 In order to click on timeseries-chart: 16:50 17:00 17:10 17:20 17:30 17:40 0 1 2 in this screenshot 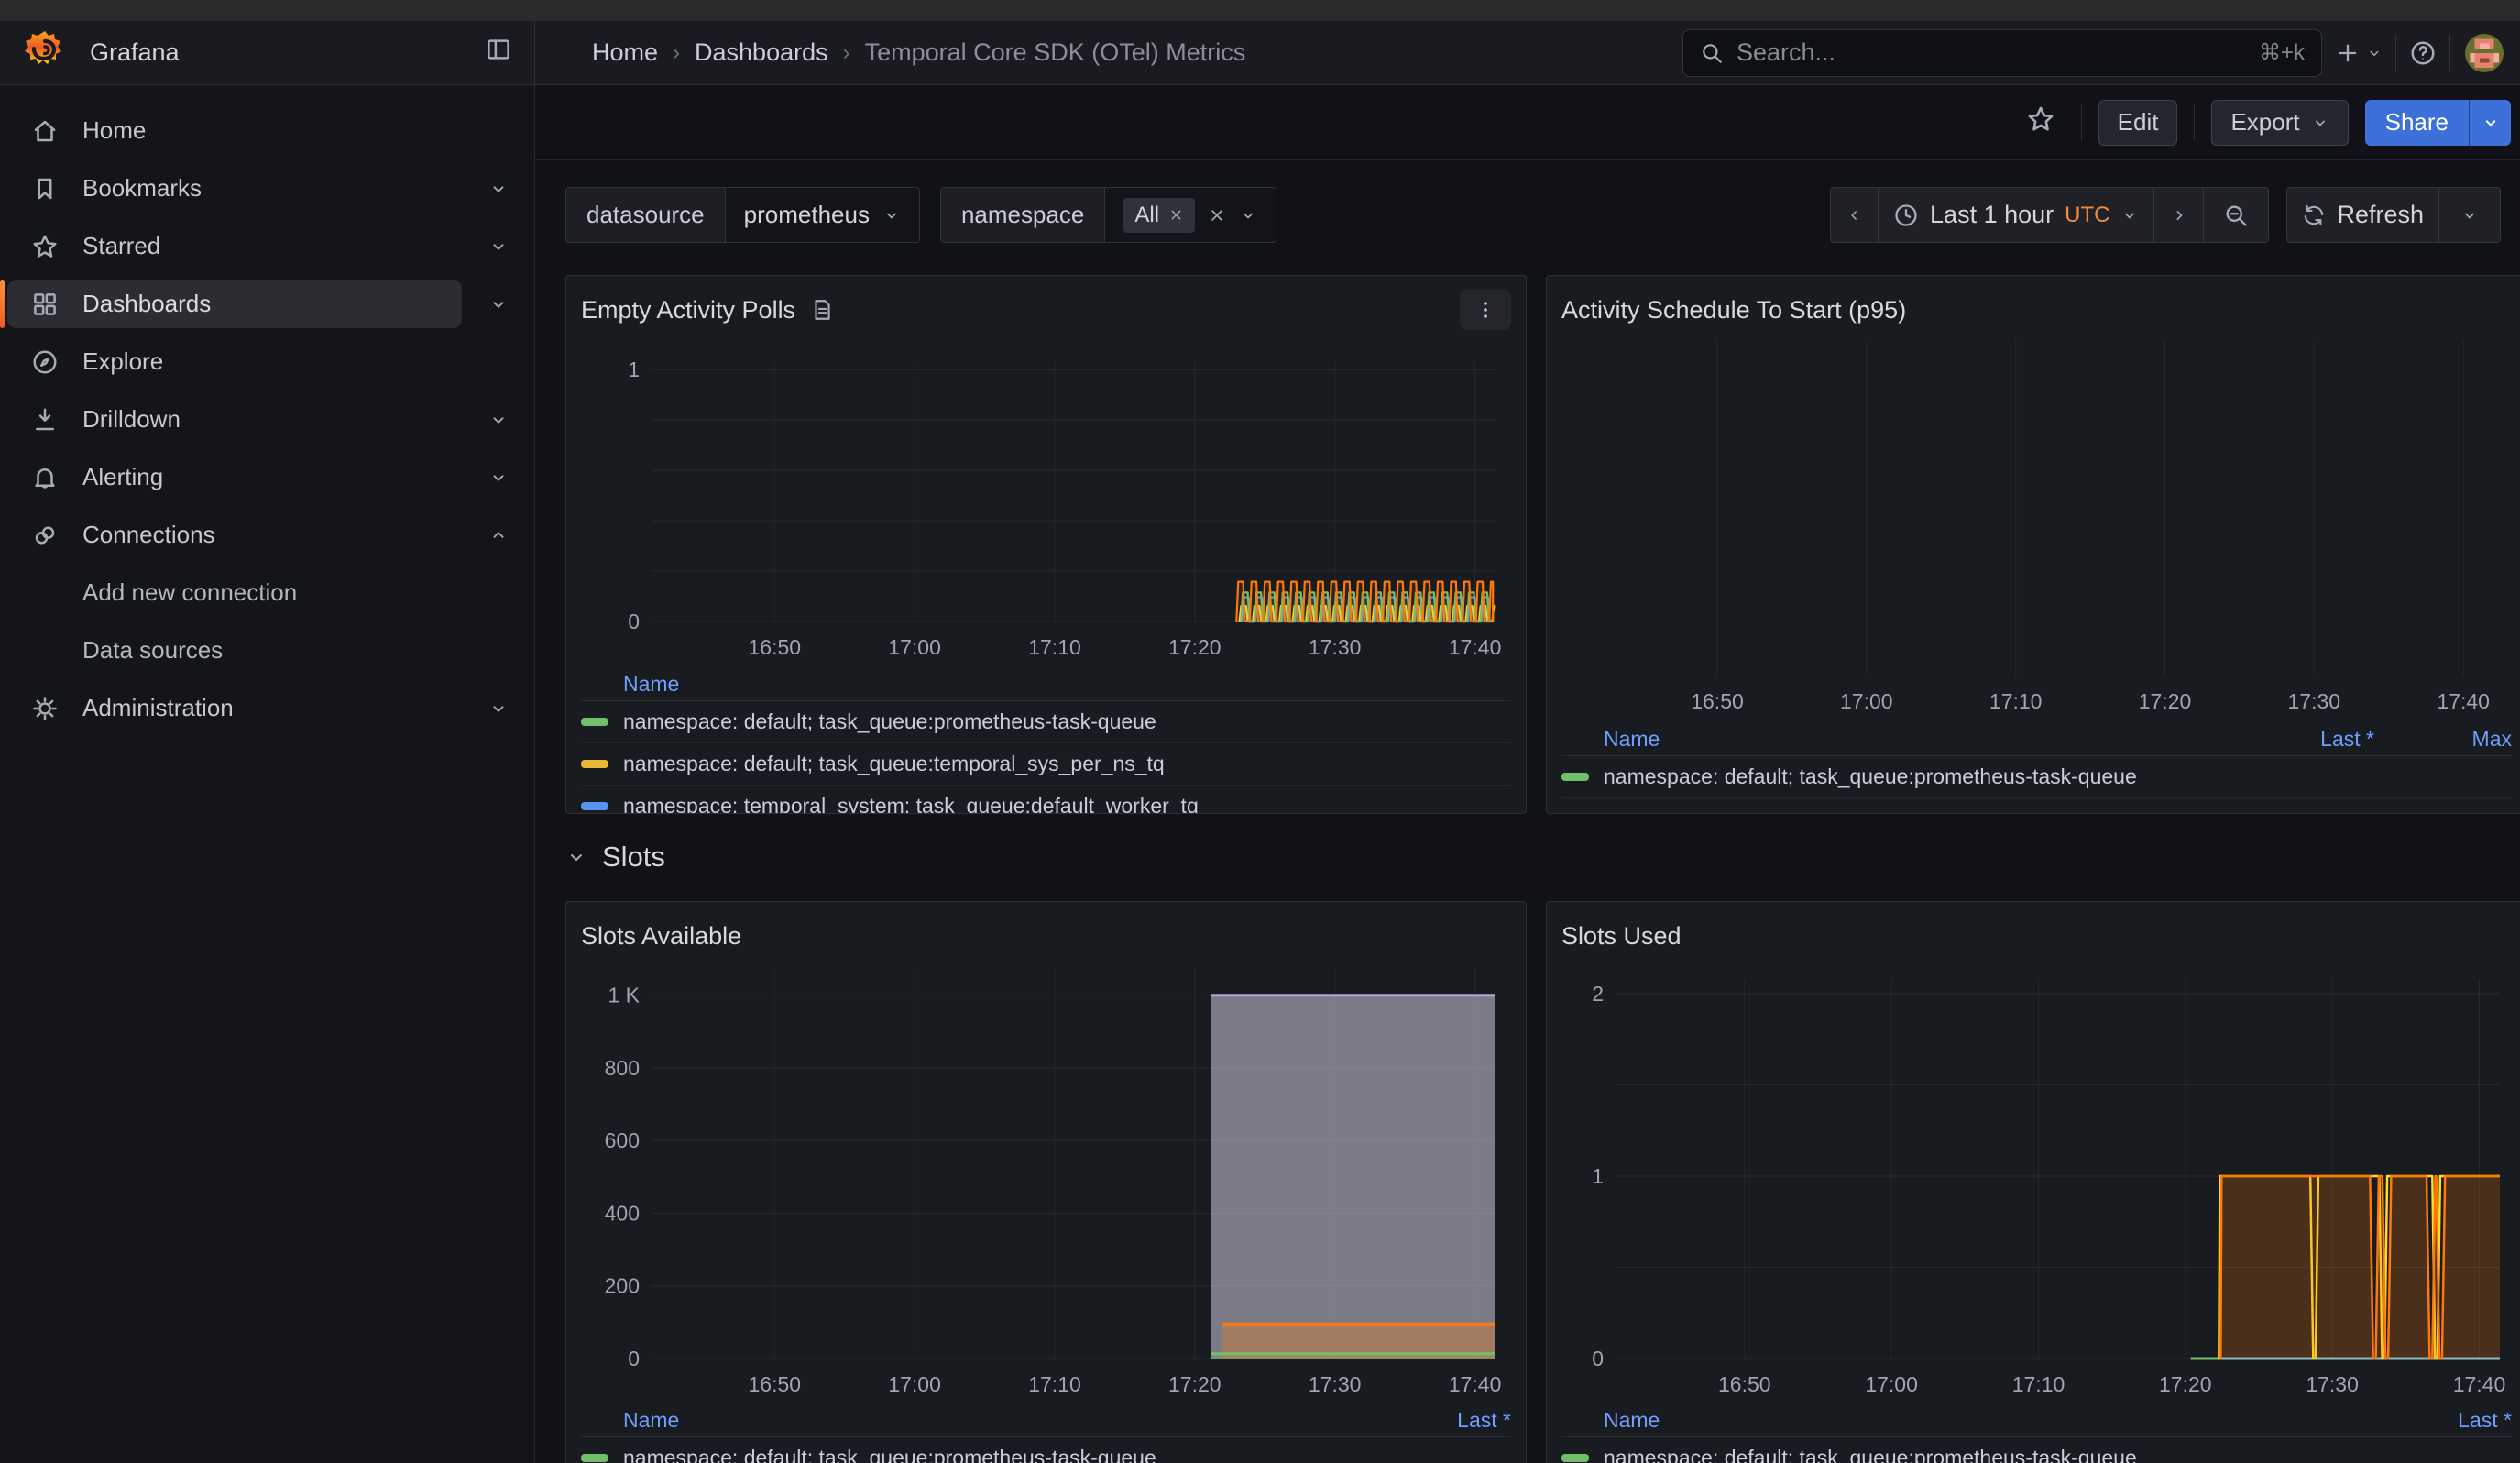, I will do `click(2036, 1180)`.